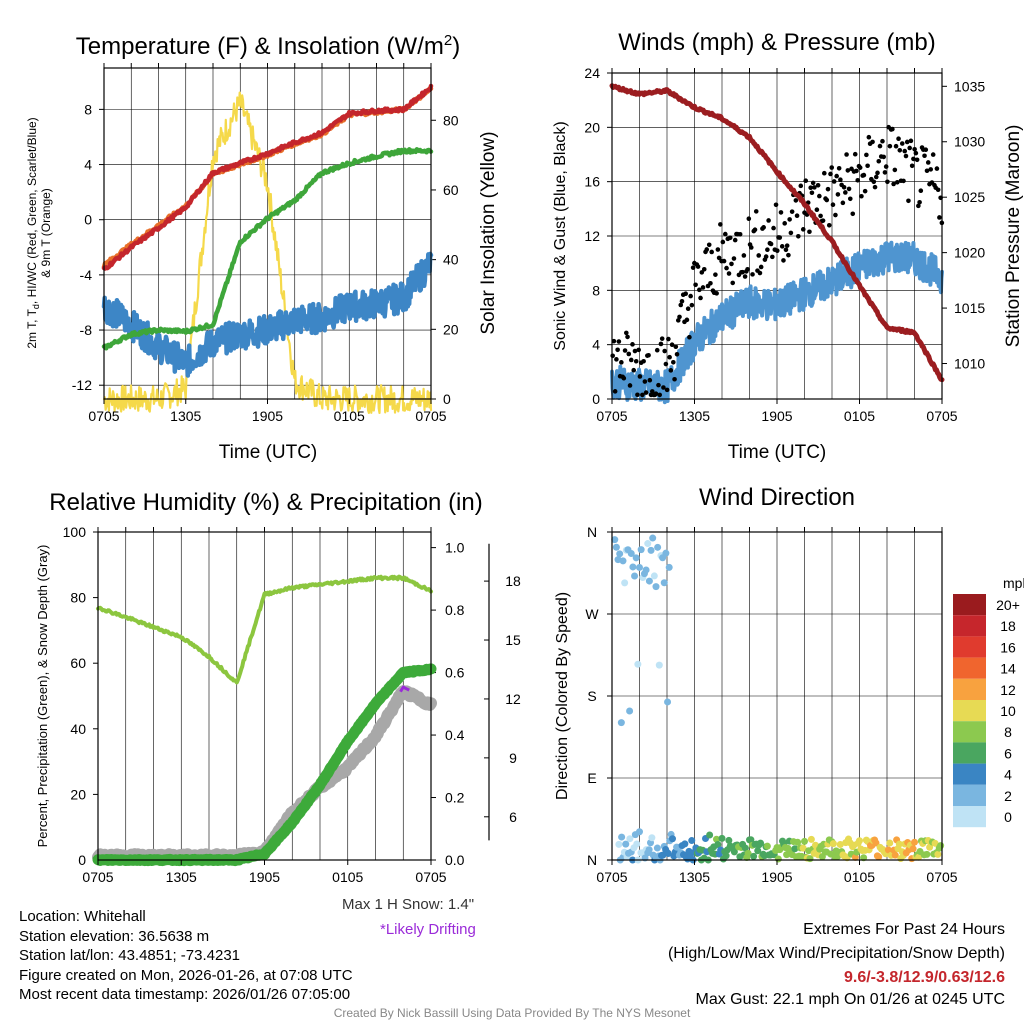 Image resolution: width=1024 pixels, height=1024 pixels. I want to click on precip-tick-label: 0.2, so click(455, 798).